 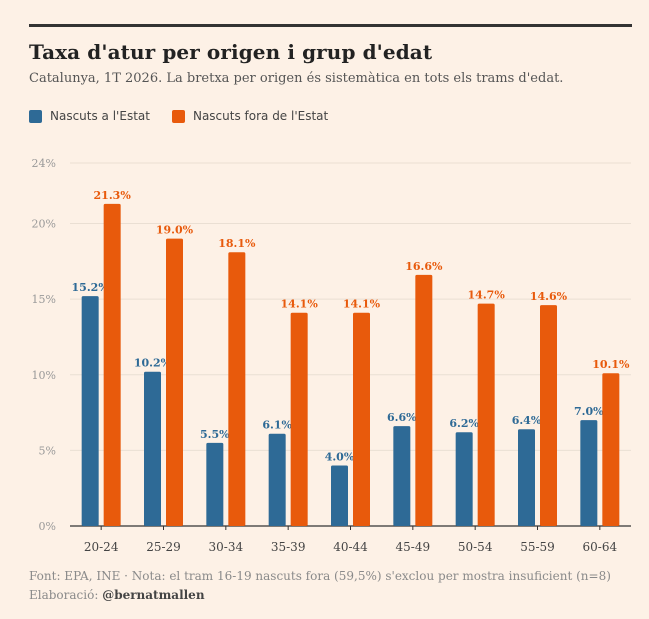 I want to click on data-label-series-1: 6.4%, so click(x=527, y=420).